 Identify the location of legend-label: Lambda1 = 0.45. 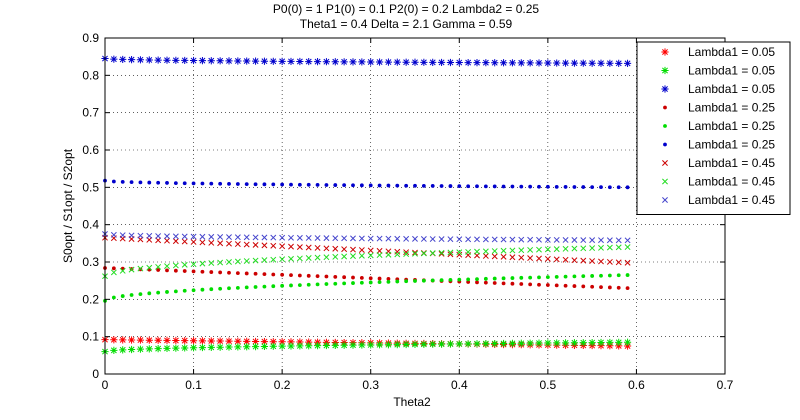
(731, 200).